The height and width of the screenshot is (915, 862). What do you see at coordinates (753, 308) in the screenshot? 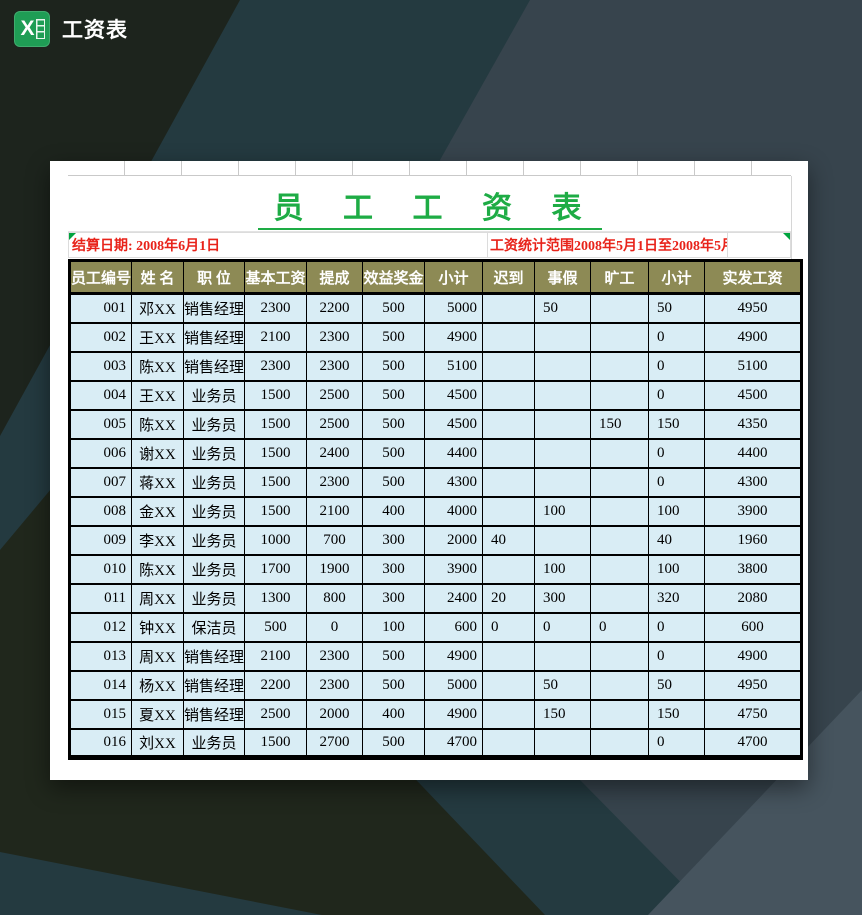
I see `cell: 4950` at bounding box center [753, 308].